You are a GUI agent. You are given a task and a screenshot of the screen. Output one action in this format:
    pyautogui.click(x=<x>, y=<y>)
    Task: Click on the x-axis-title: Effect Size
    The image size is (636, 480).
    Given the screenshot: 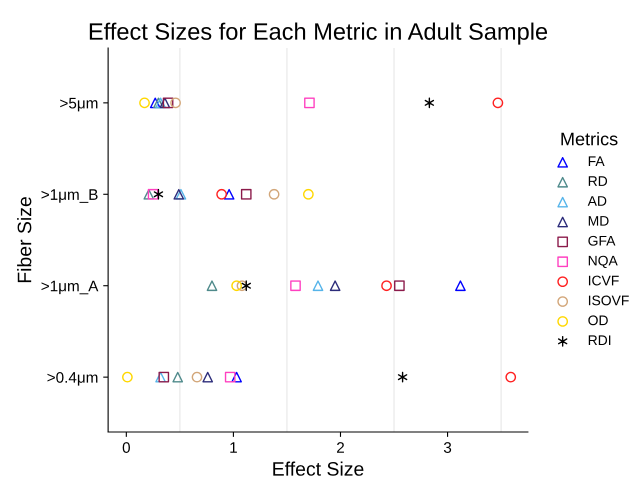 What is the action you would take?
    pyautogui.click(x=318, y=469)
    